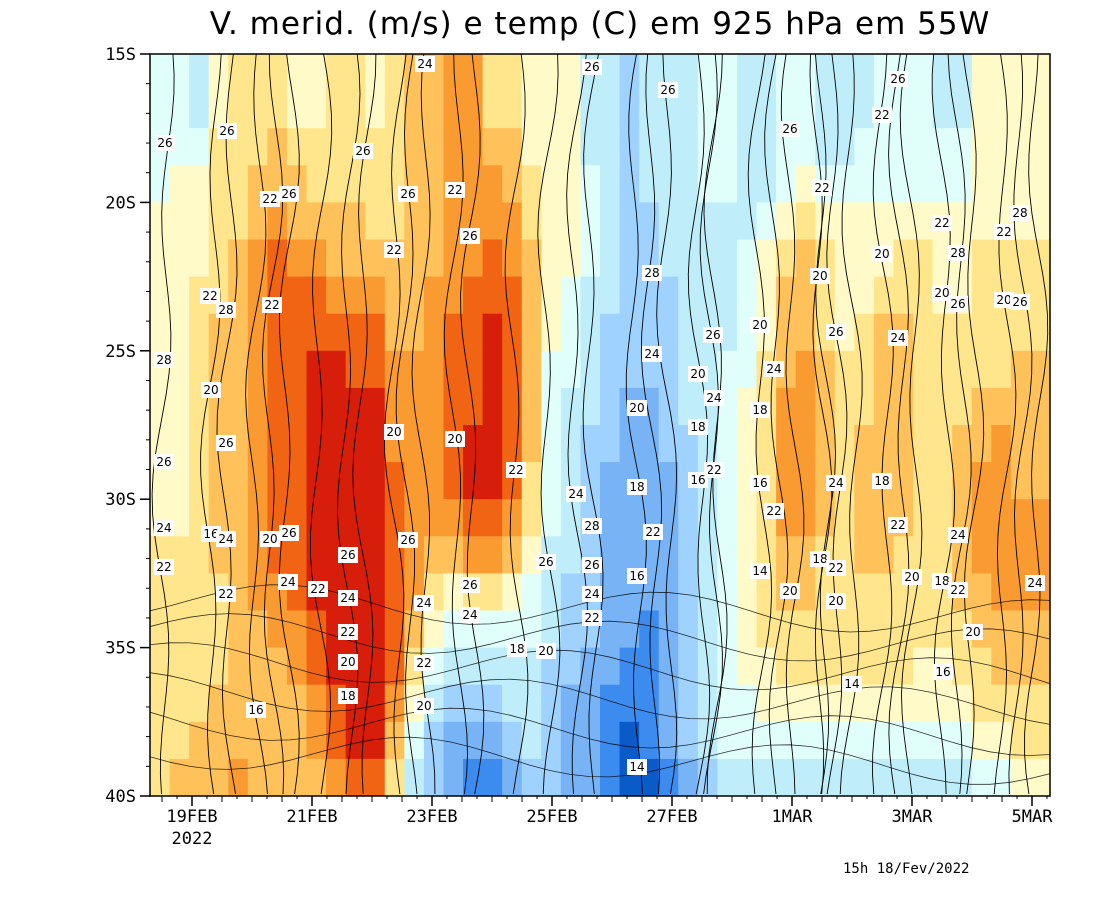 Image resolution: width=1100 pixels, height=900 pixels. Describe the element at coordinates (1033, 817) in the screenshot. I see `x-tick-label: 5MAR` at that location.